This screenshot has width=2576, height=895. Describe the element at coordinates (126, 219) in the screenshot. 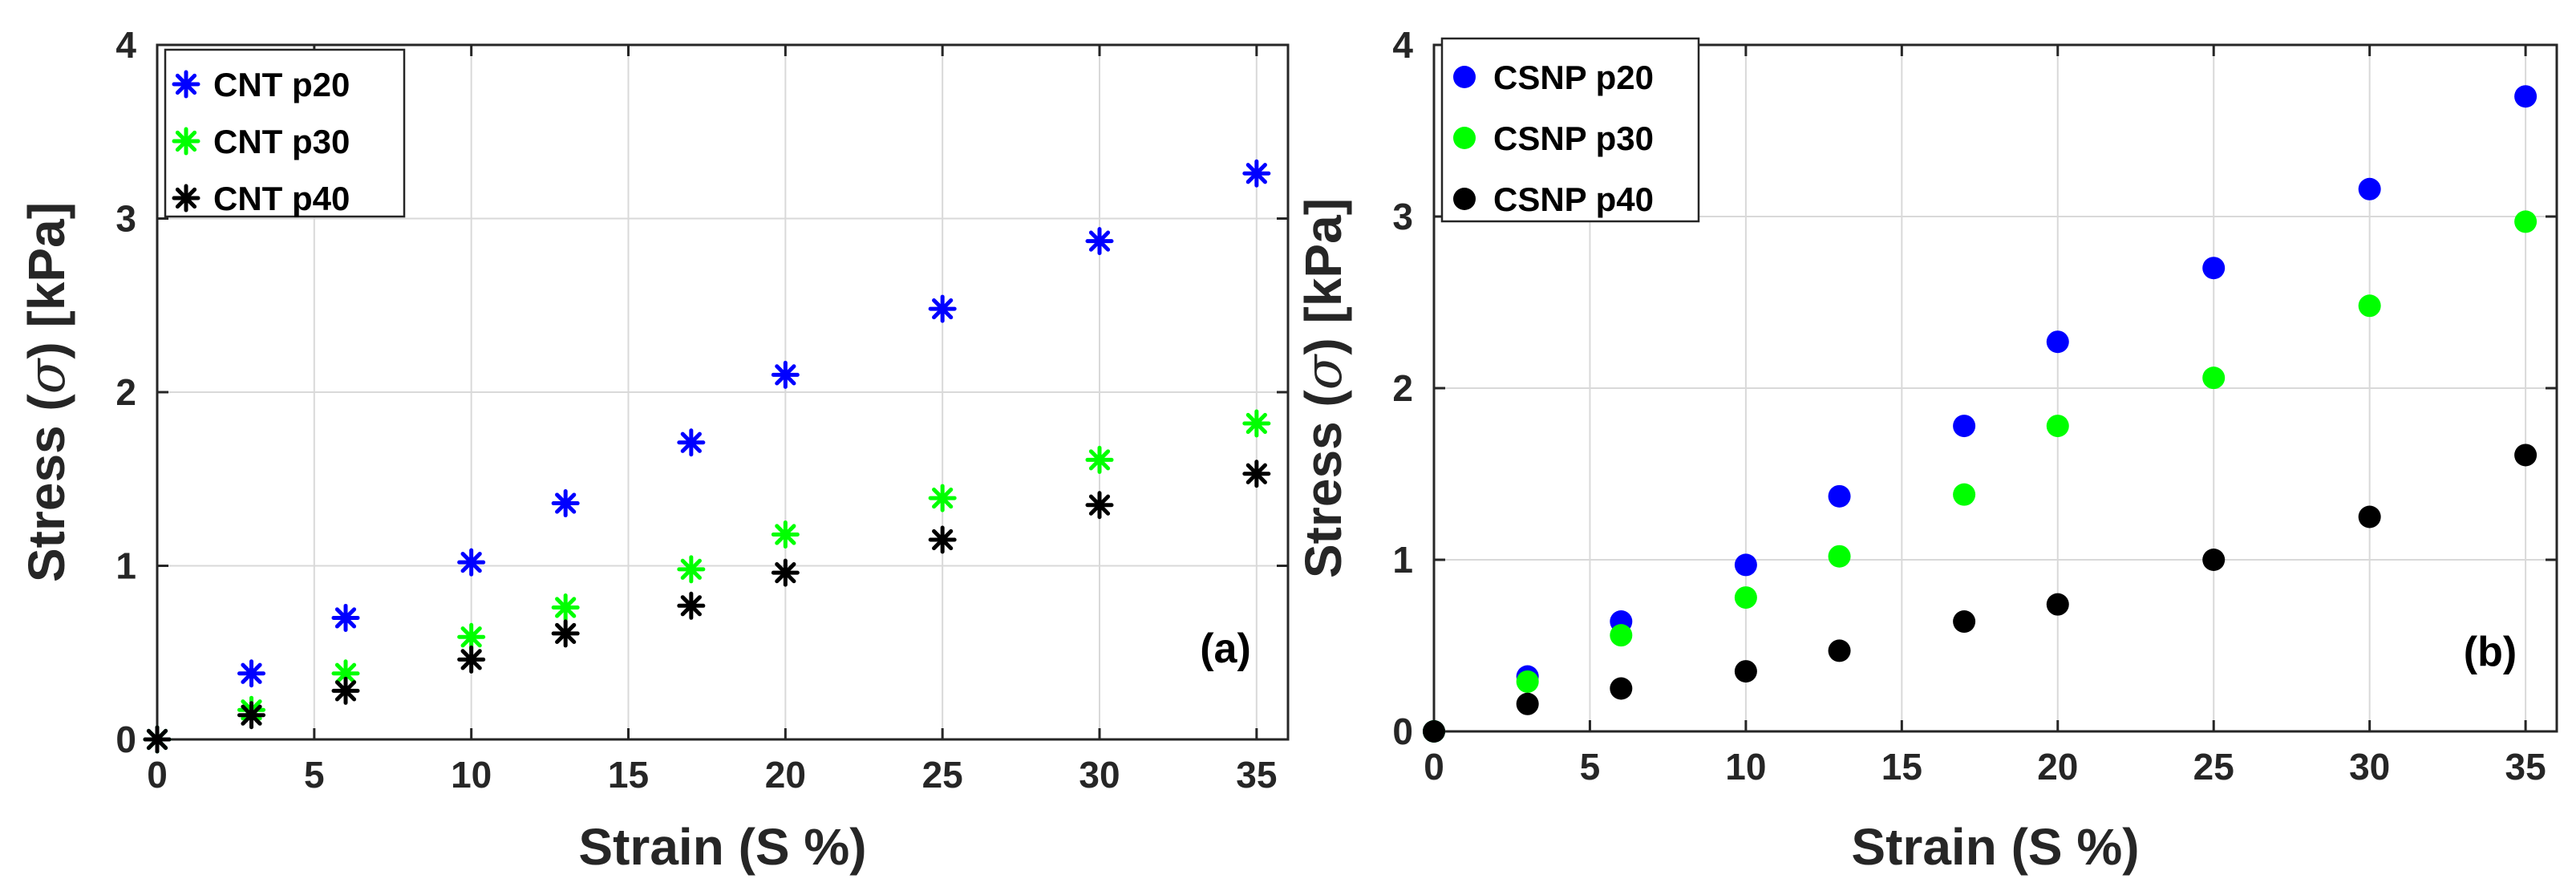

I see `y-tick-label: 3` at that location.